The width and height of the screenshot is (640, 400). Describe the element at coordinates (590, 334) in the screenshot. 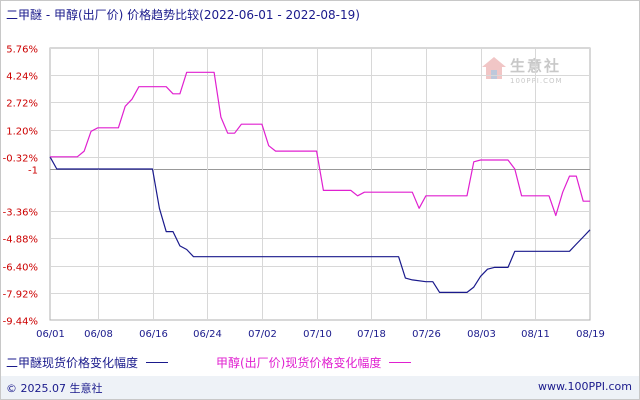

I see `x-tick-label: 08/19` at that location.